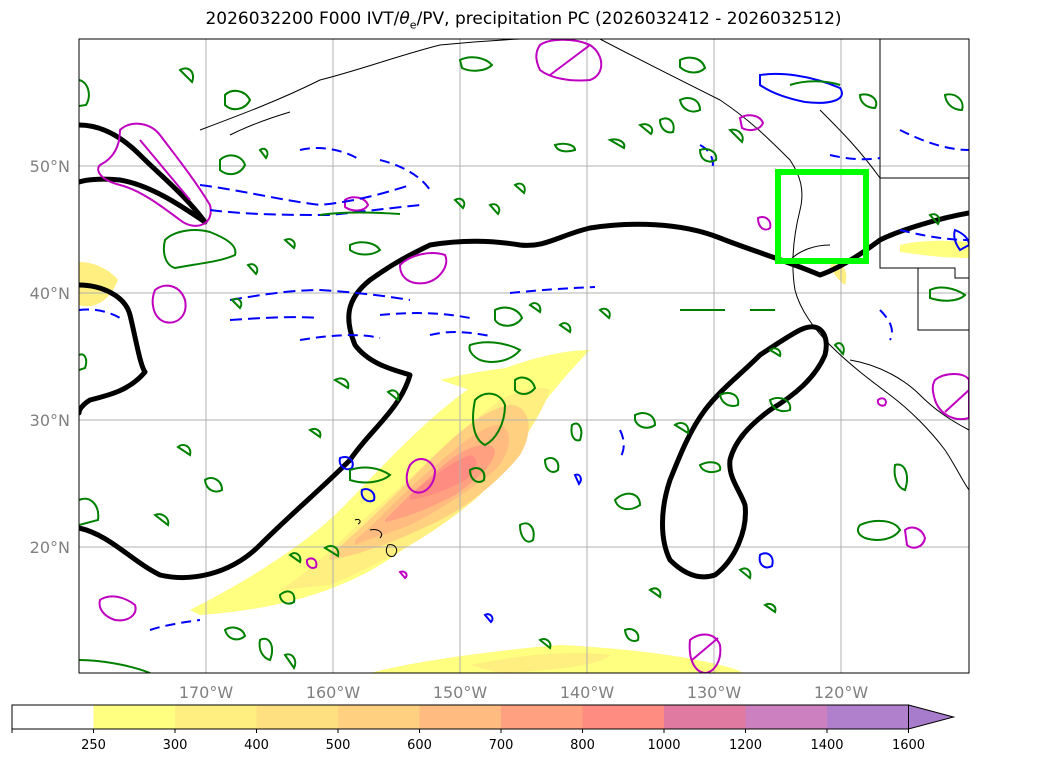 The image size is (1047, 767). I want to click on lon-label-150w: 150°W, so click(460, 692).